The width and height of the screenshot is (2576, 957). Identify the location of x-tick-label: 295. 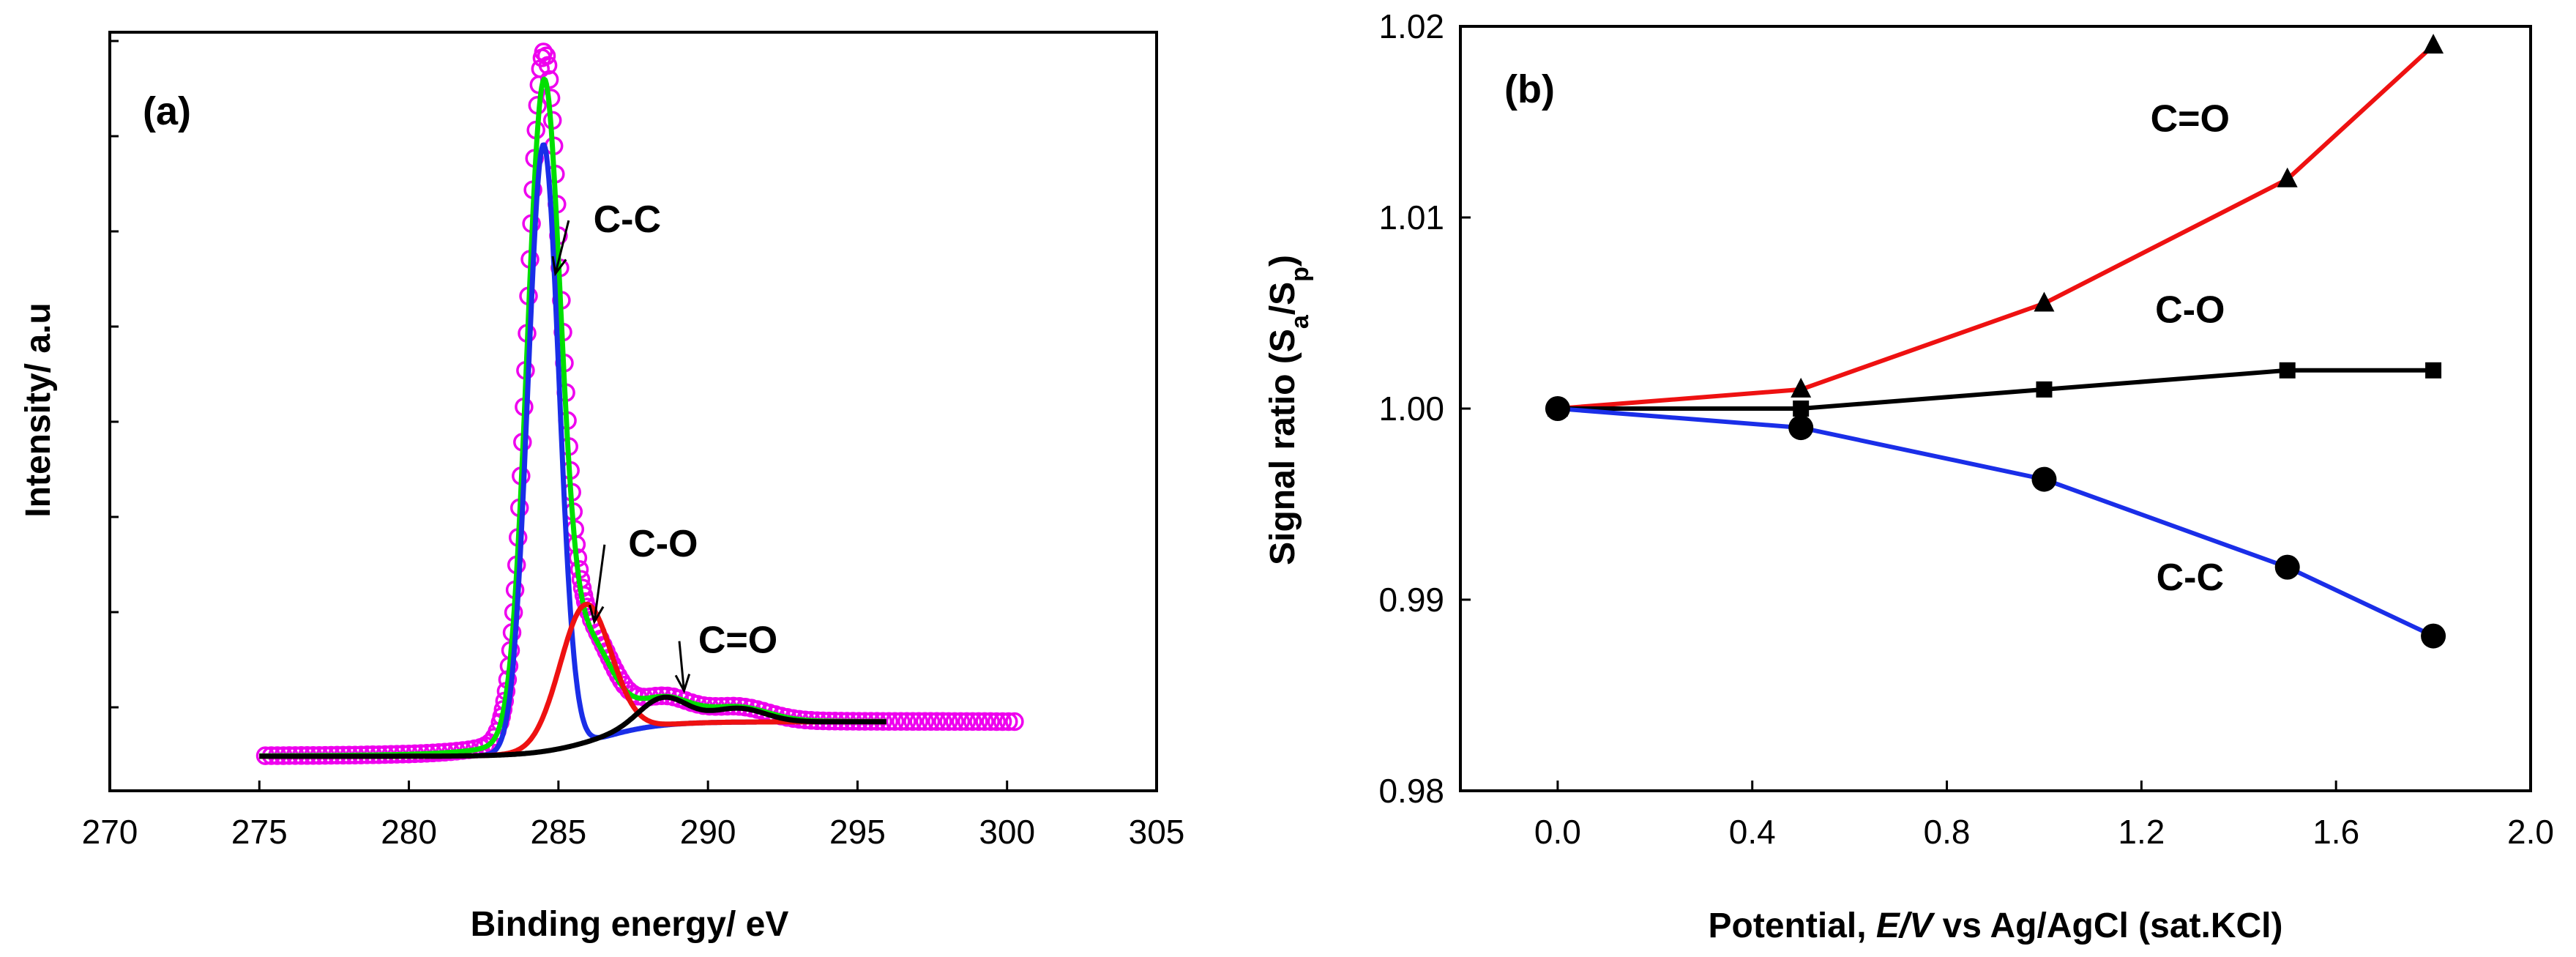
(857, 832).